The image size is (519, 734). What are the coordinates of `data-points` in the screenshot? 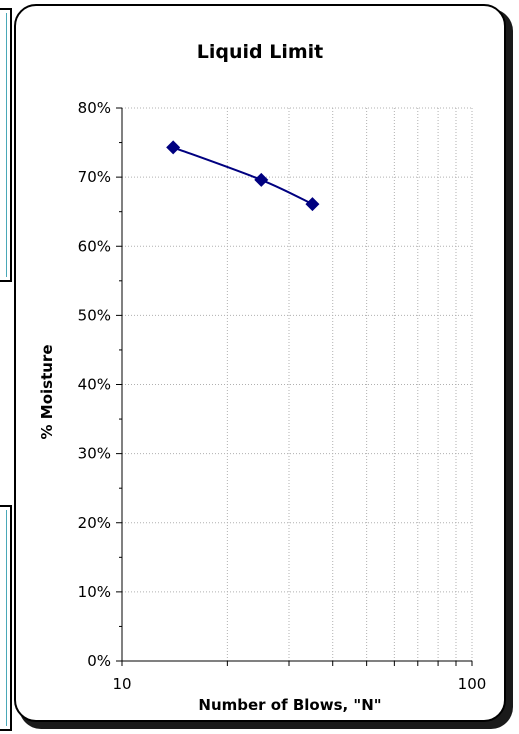 It's located at (242, 175).